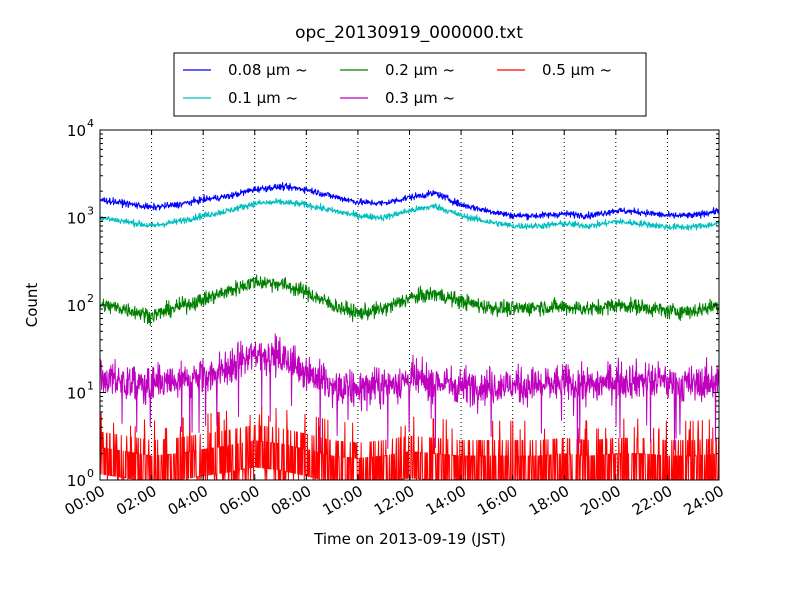  Describe the element at coordinates (263, 98) in the screenshot. I see `legend-label-1: 0.1 μm ~` at that location.